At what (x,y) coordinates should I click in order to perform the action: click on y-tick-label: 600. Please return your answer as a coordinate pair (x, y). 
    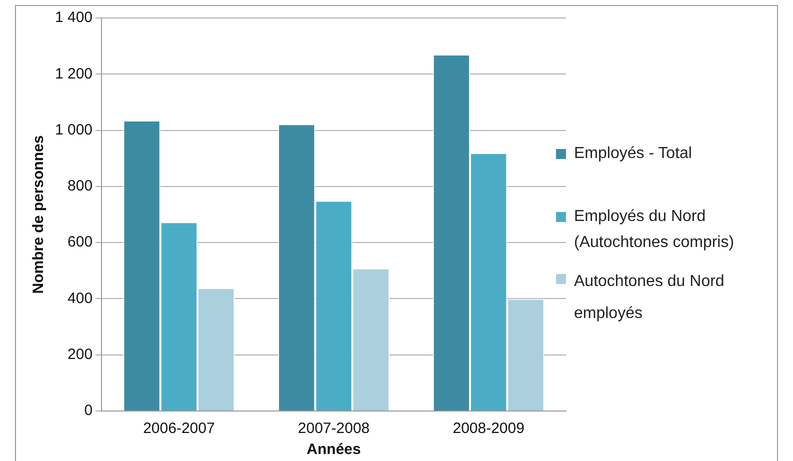
    Looking at the image, I should click on (80, 242).